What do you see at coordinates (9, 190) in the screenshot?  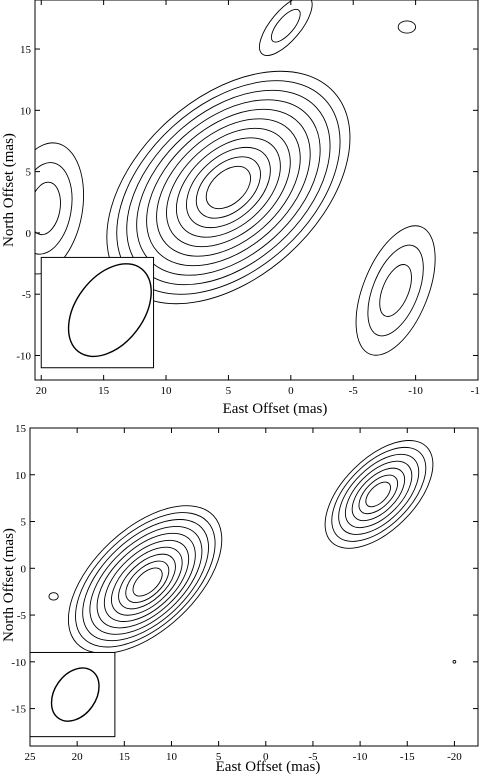 I see `top-y-axis-label: North Offset (mas)` at bounding box center [9, 190].